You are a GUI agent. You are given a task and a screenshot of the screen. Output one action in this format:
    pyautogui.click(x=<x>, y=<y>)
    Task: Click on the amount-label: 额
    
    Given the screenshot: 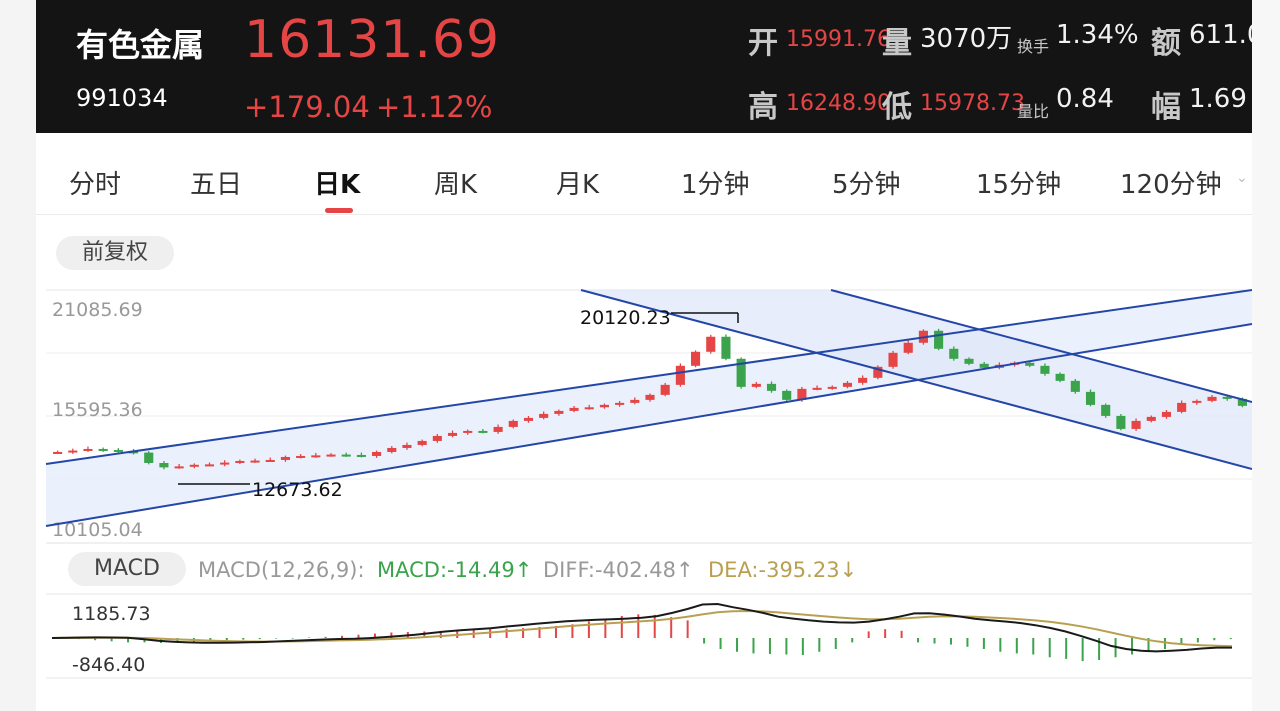 What is the action you would take?
    pyautogui.click(x=1166, y=43)
    